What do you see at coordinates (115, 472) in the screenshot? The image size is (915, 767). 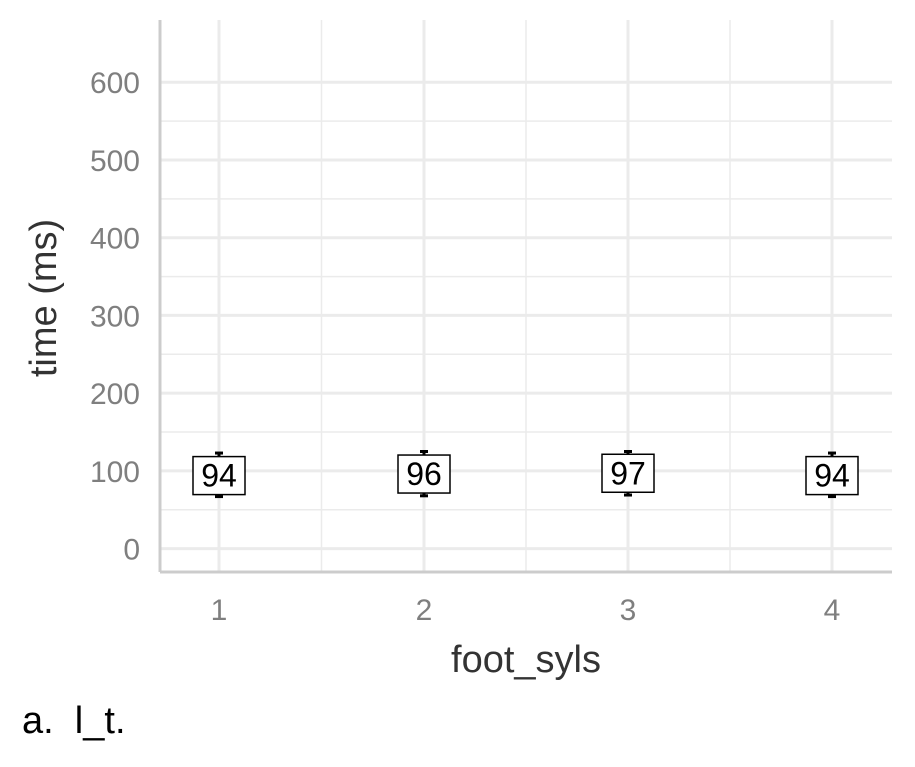 I see `y-tick-label: 100` at bounding box center [115, 472].